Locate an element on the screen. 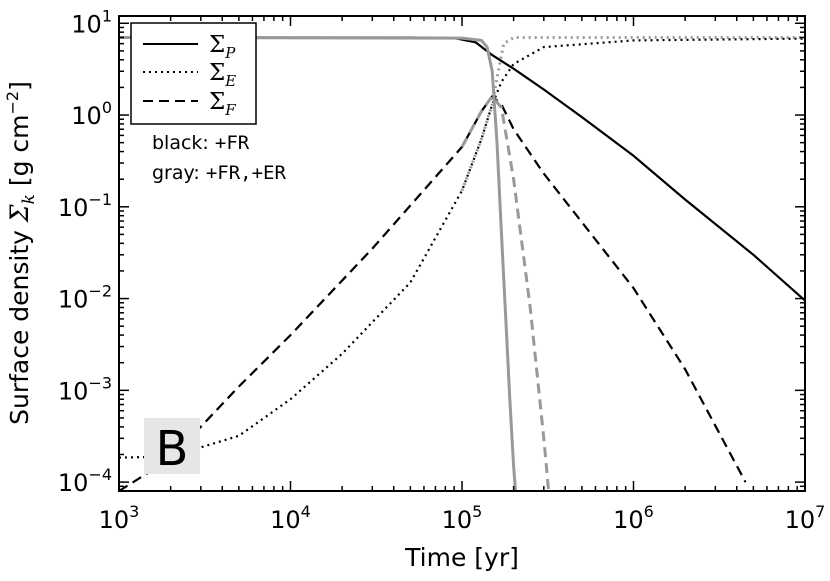 This screenshot has width=830, height=581. legend-label-e: ΣE is located at coordinates (222, 75).